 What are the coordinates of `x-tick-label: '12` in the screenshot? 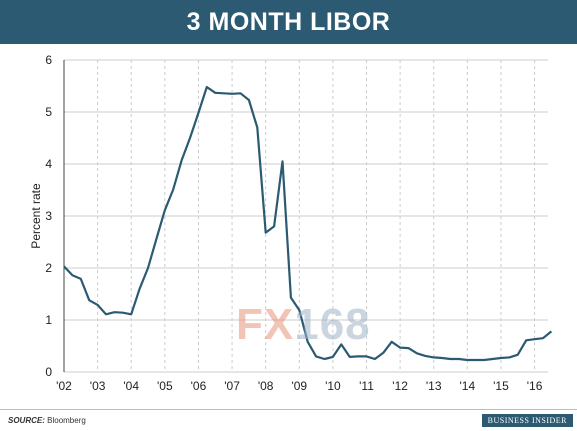 It's located at (400, 386).